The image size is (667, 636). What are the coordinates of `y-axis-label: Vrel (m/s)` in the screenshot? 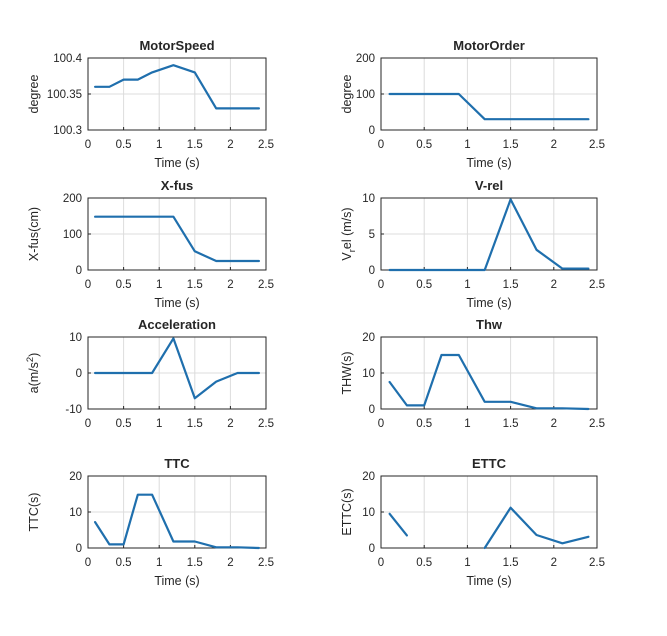 It's located at (349, 233).